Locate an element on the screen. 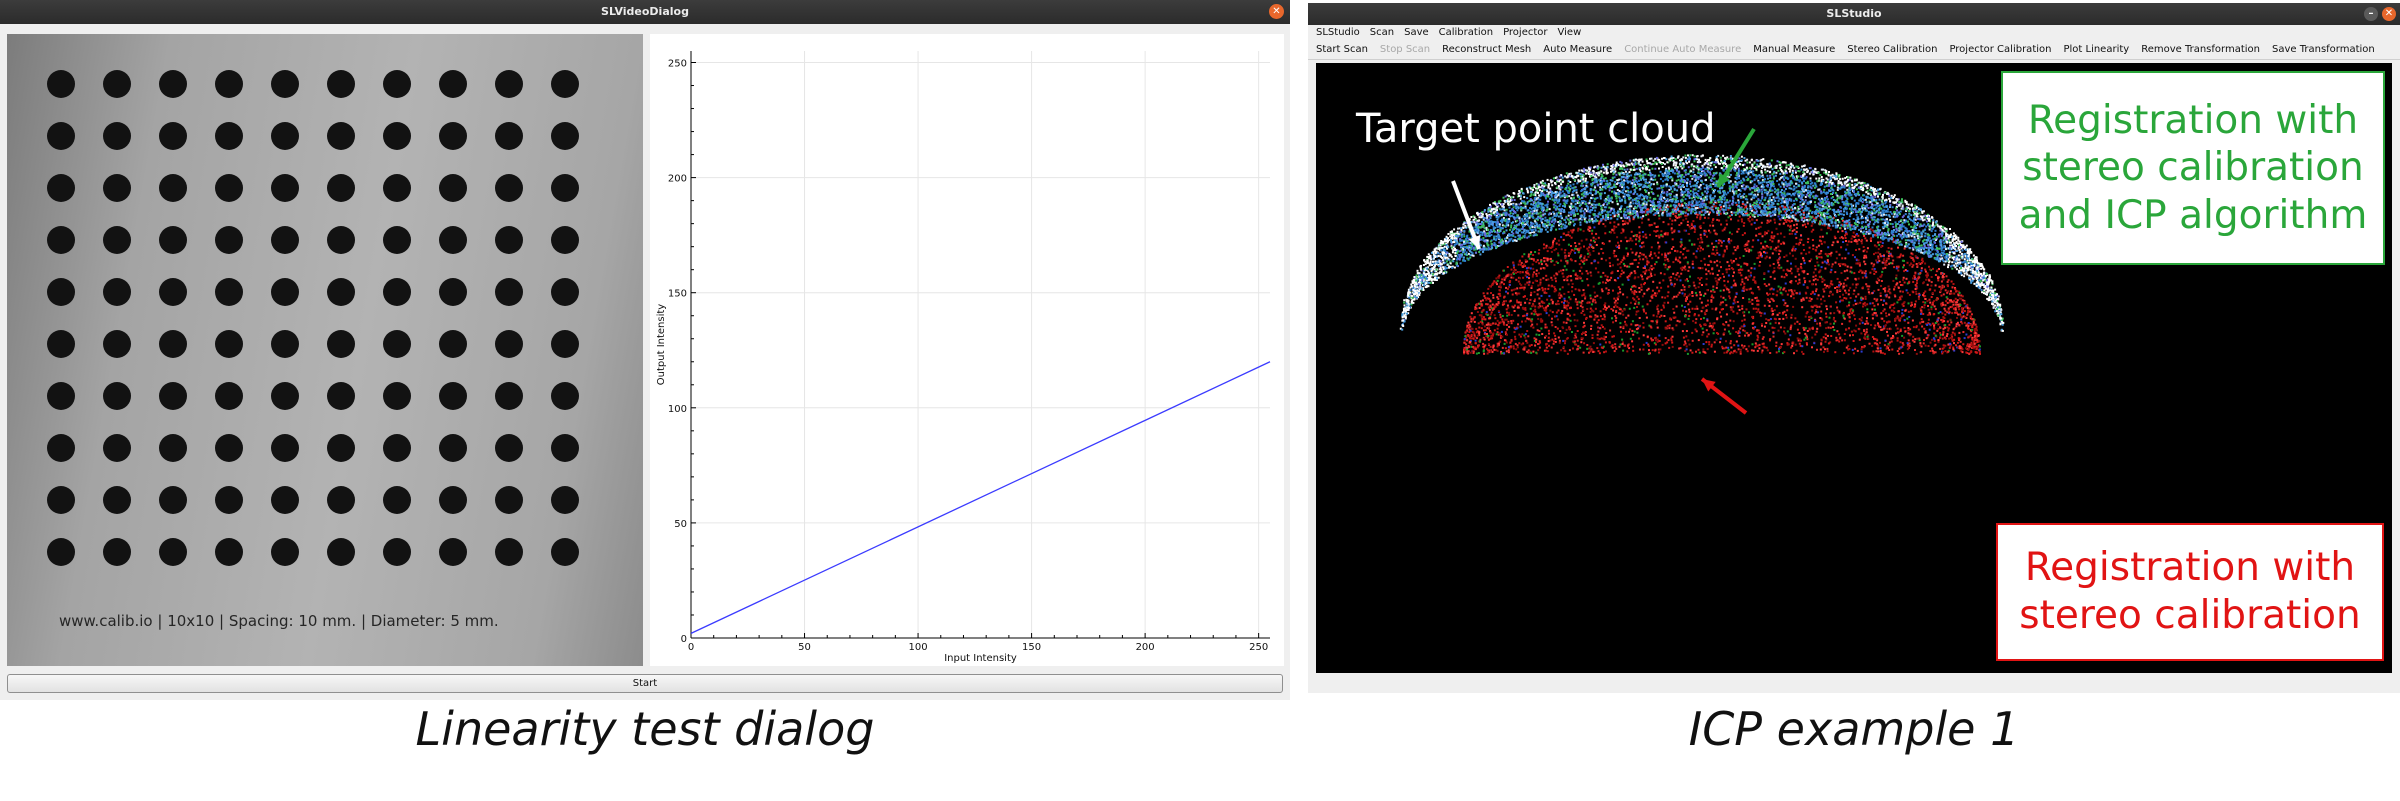 This screenshot has height=801, width=2400. menu-item-scan: Scan is located at coordinates (1382, 32).